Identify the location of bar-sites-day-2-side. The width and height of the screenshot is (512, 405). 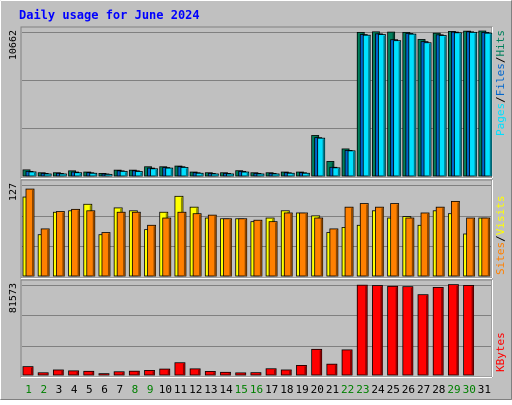
(48, 253).